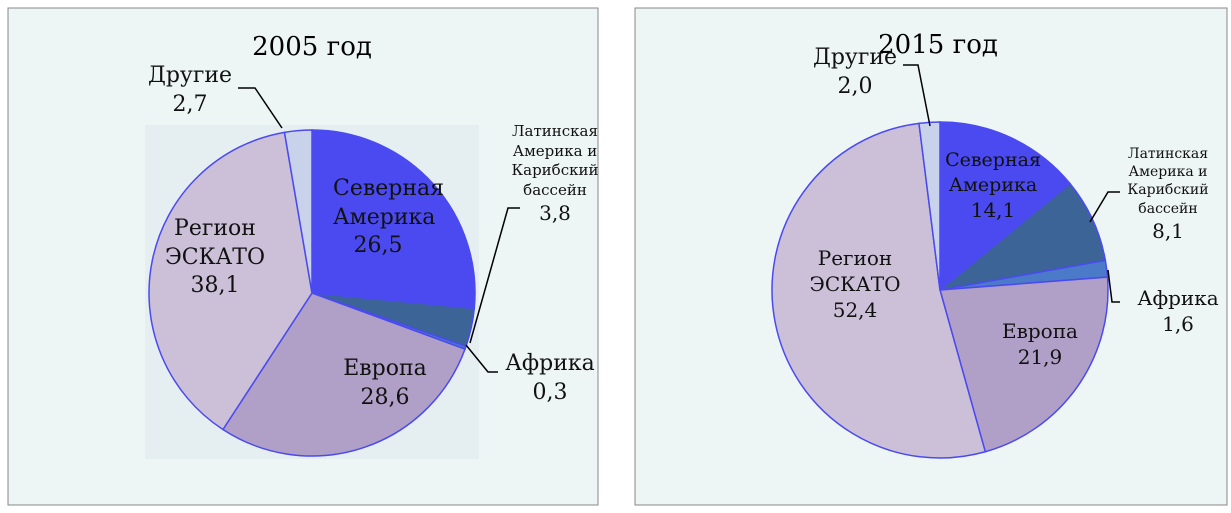 Image resolution: width=1231 pixels, height=513 pixels. I want to click on chart-title: 2005 год, so click(312, 47).